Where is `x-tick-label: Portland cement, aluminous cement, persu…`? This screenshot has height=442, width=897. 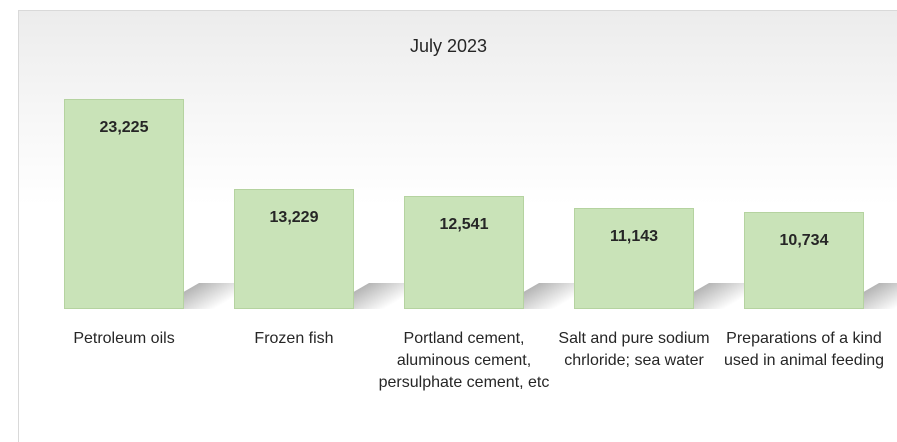 x-tick-label: Portland cement, aluminous cement, persu… is located at coordinates (464, 360).